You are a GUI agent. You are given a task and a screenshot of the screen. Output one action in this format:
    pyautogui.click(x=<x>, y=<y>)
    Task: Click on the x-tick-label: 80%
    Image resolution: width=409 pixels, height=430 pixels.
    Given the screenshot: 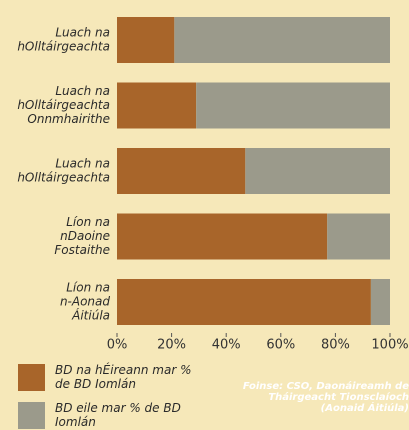 What is the action you would take?
    pyautogui.click(x=335, y=345)
    